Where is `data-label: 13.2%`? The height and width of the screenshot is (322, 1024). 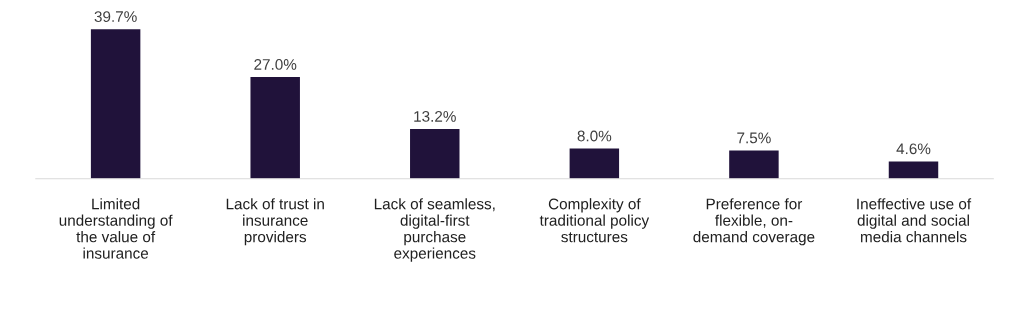
data-label: 13.2% is located at coordinates (435, 116).